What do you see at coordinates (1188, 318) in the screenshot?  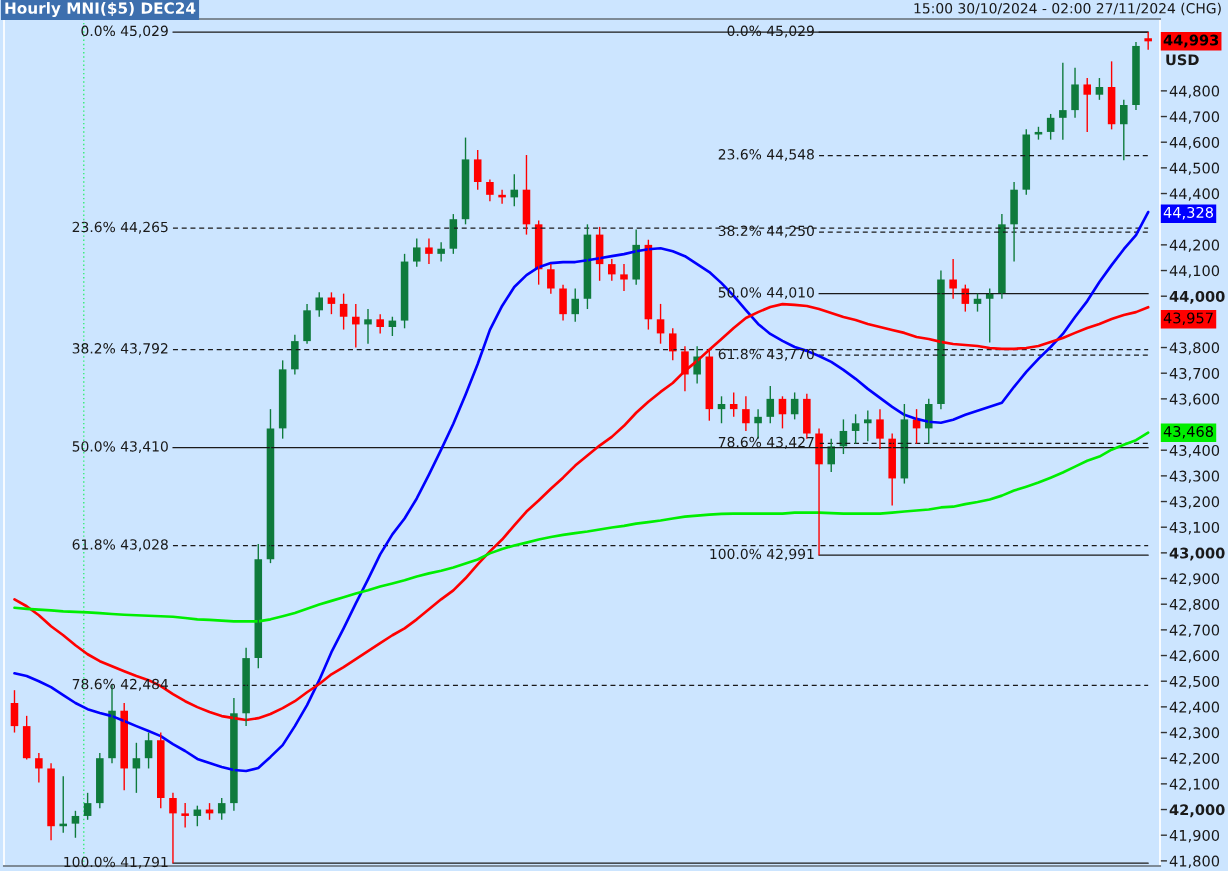 I see `data-label: 43,957` at bounding box center [1188, 318].